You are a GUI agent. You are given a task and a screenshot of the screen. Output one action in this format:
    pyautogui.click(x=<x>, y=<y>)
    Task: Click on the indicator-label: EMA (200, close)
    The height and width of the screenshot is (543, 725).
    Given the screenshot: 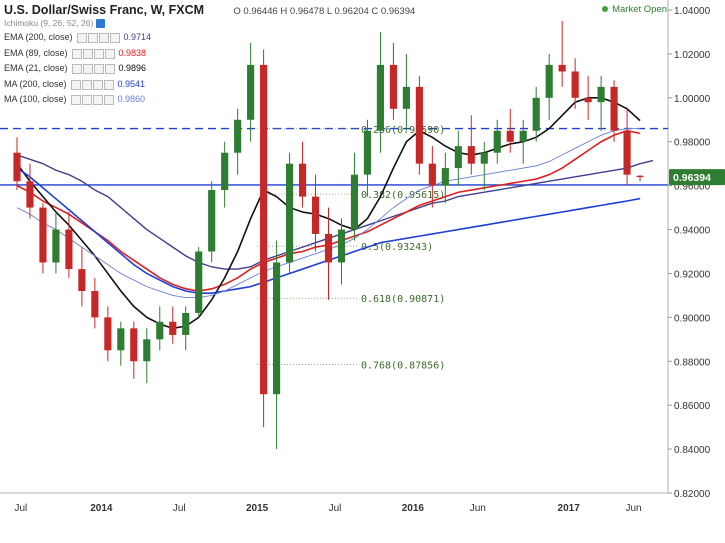 What is the action you would take?
    pyautogui.click(x=38, y=37)
    